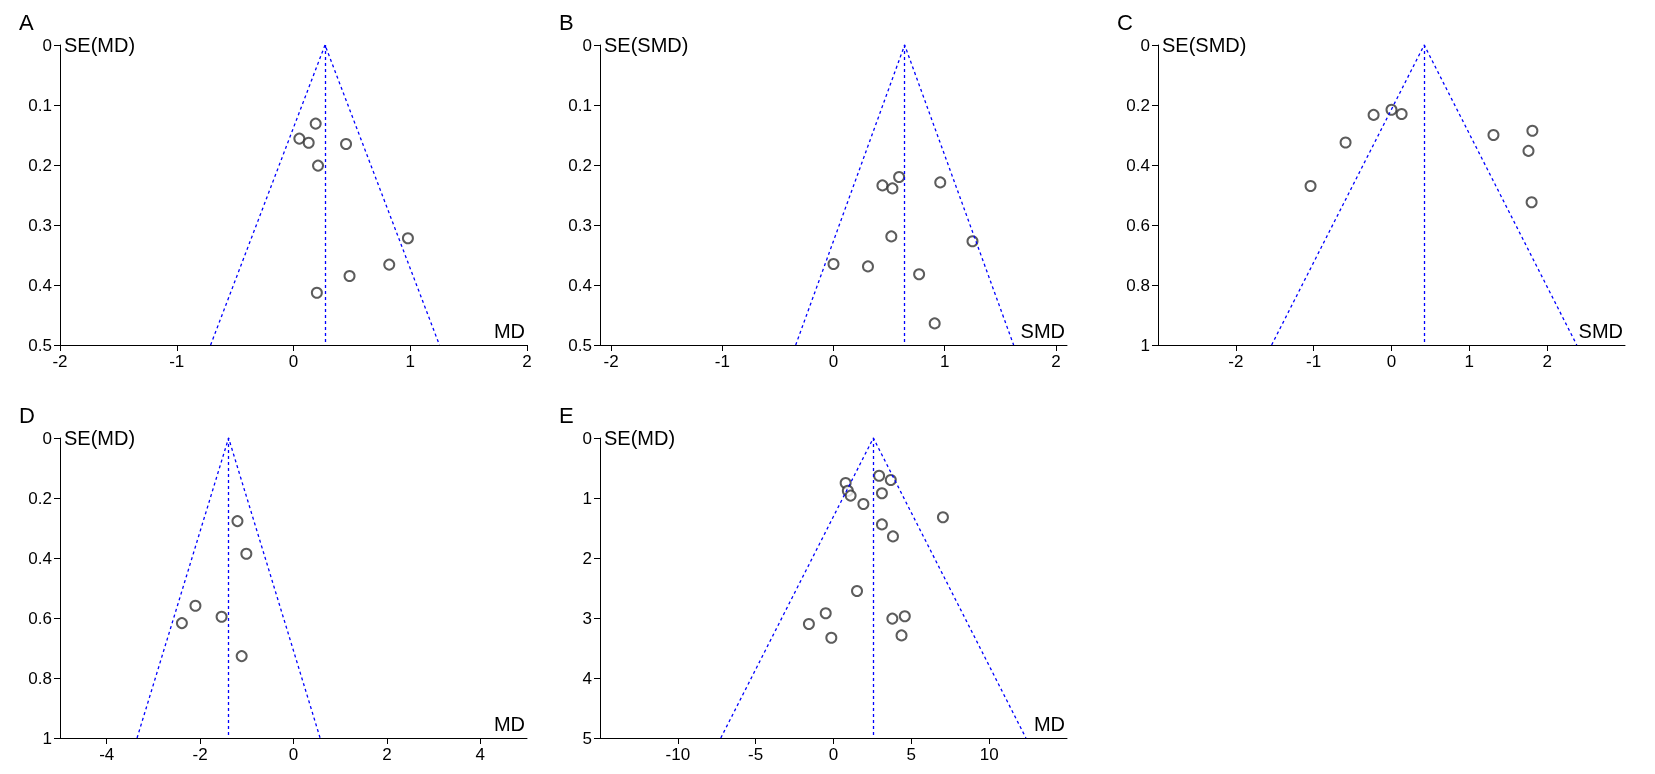 The width and height of the screenshot is (1655, 774). What do you see at coordinates (107, 754) in the screenshot?
I see `x-tick-label: -4` at bounding box center [107, 754].